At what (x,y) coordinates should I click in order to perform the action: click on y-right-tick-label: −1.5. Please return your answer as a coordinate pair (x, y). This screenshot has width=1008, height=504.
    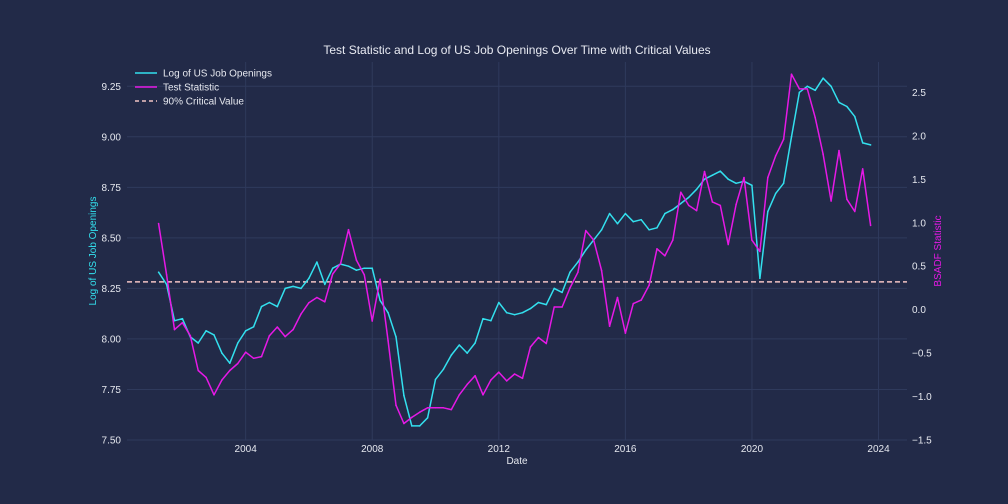
    Looking at the image, I should click on (922, 441).